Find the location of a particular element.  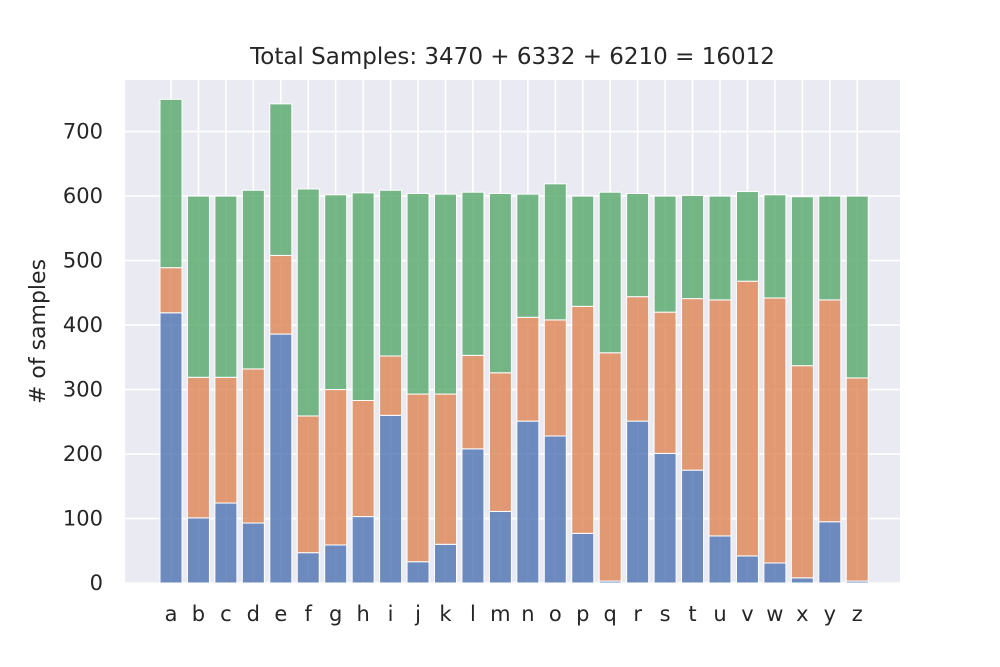

y-tick-label: 500 is located at coordinates (83, 261).